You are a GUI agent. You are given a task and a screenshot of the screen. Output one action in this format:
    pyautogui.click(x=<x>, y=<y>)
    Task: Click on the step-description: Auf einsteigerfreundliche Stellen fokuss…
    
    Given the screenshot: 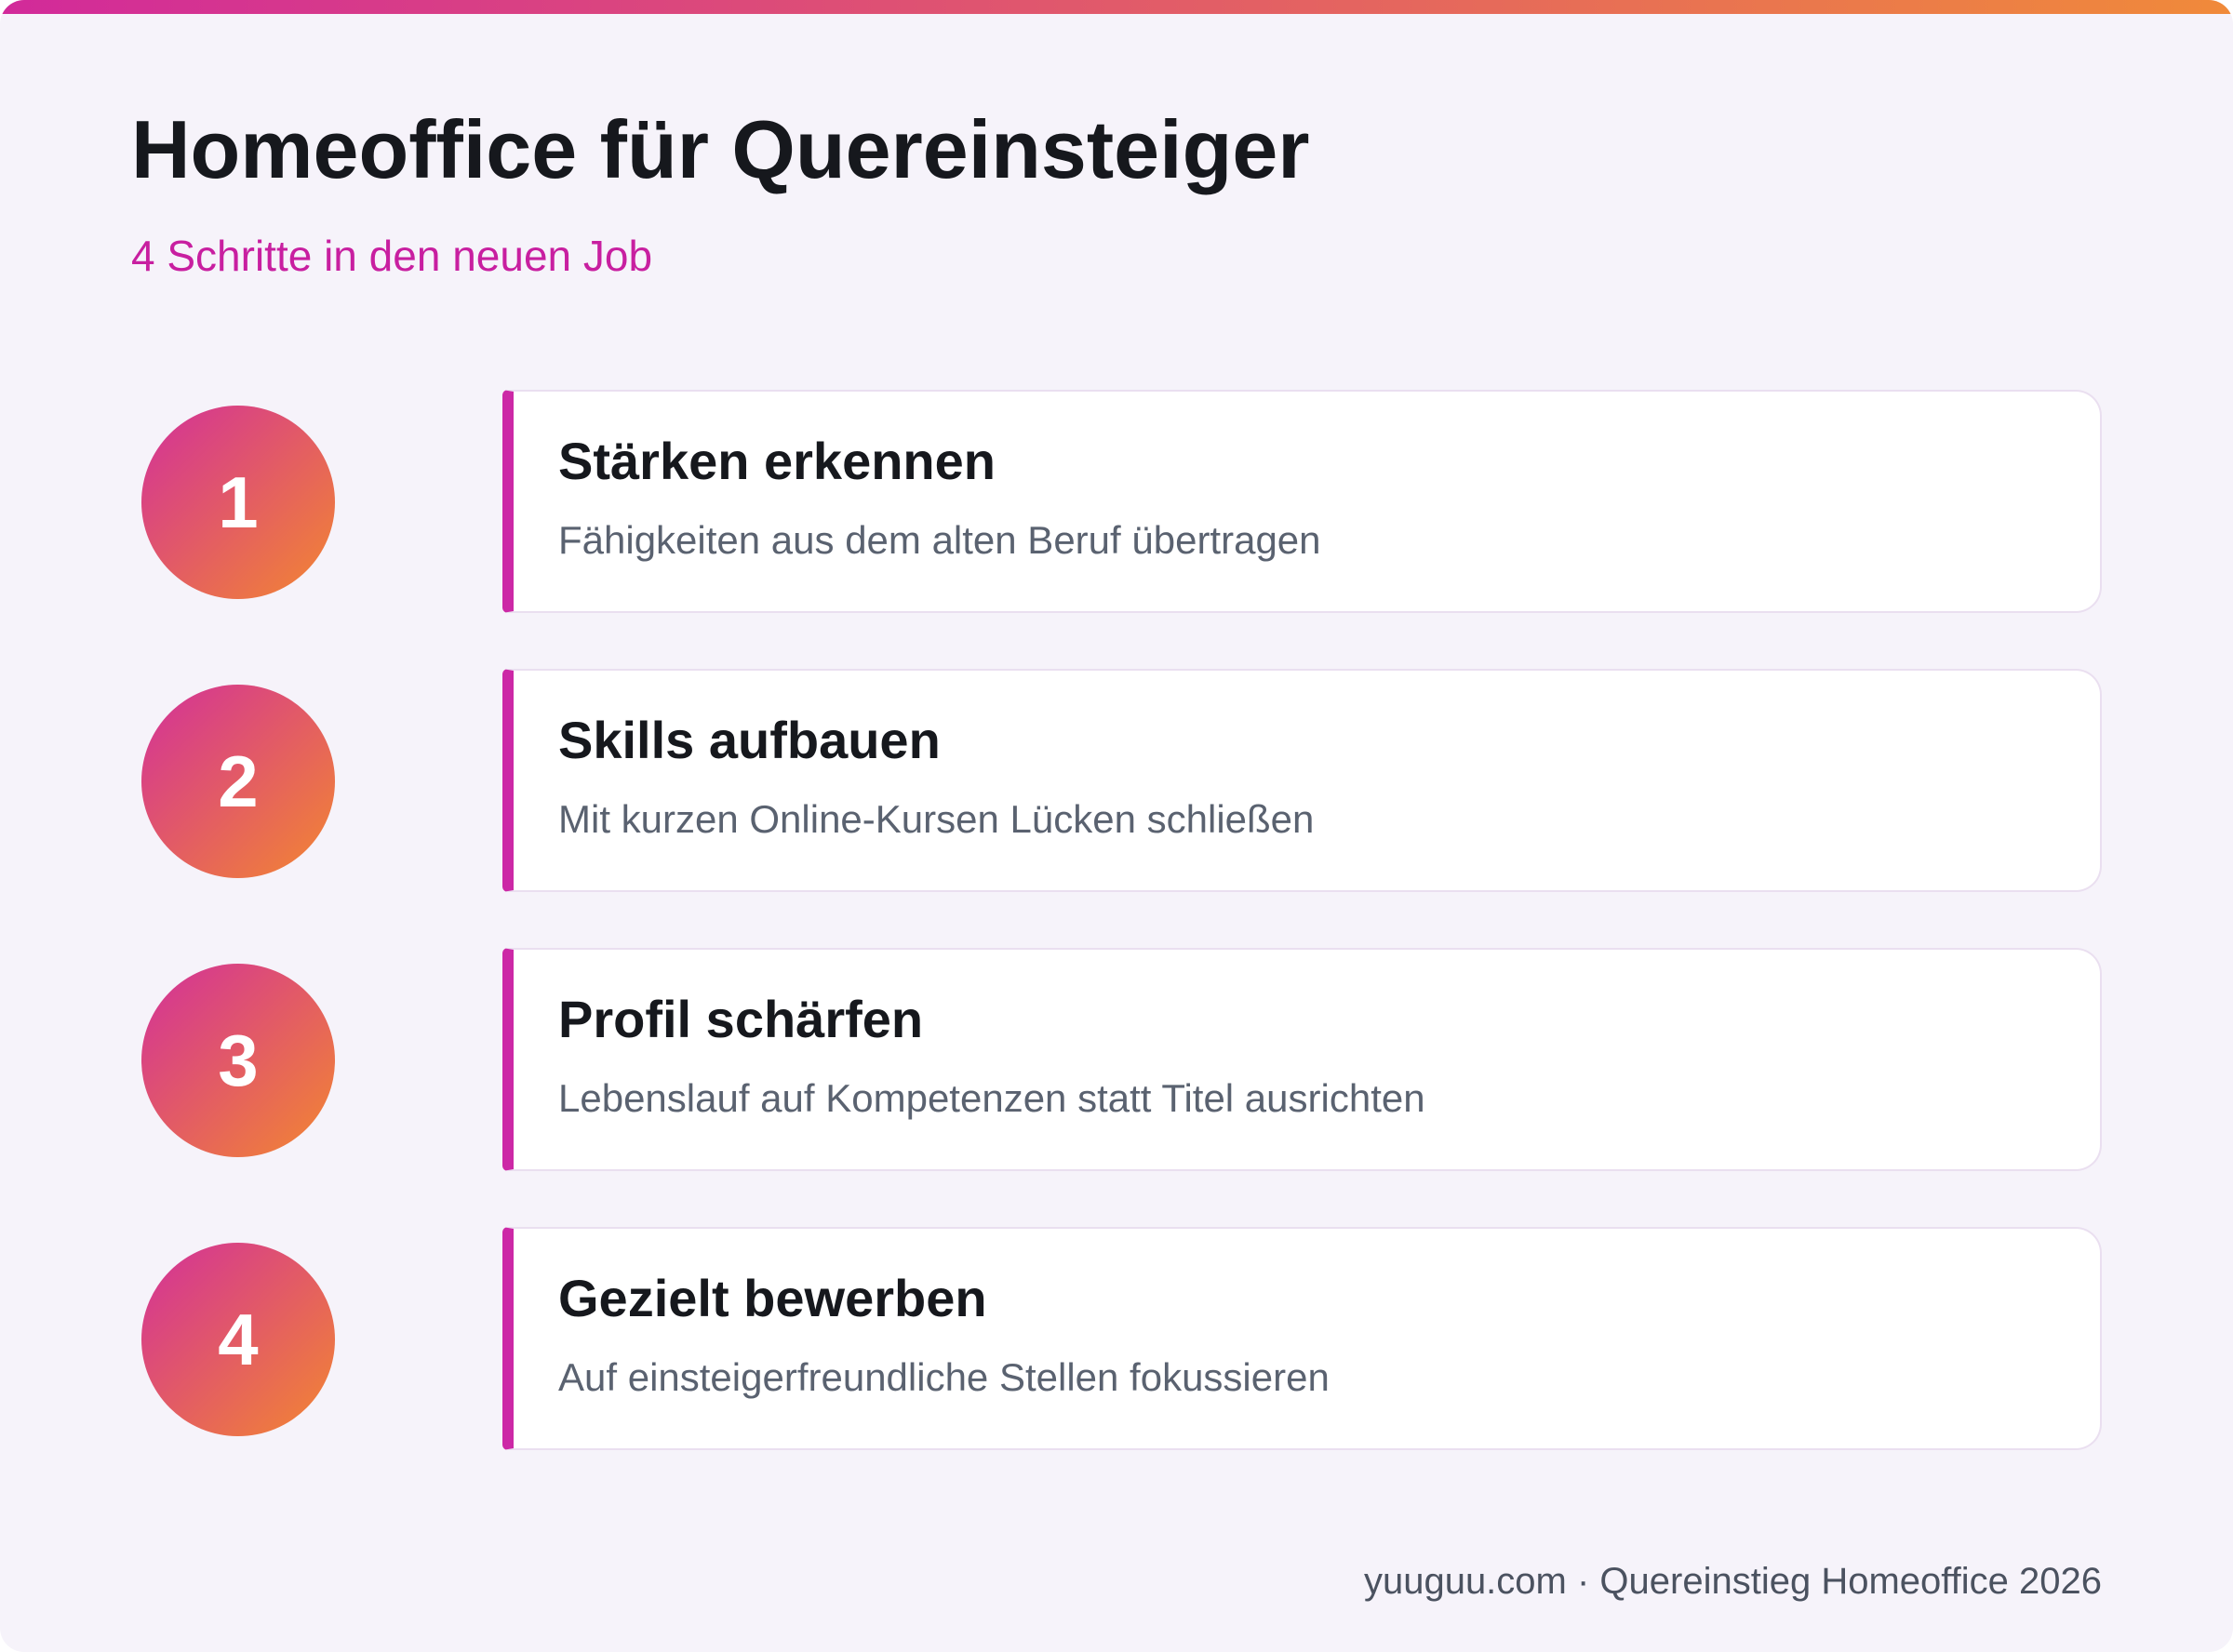 What is the action you would take?
    pyautogui.click(x=944, y=1377)
    